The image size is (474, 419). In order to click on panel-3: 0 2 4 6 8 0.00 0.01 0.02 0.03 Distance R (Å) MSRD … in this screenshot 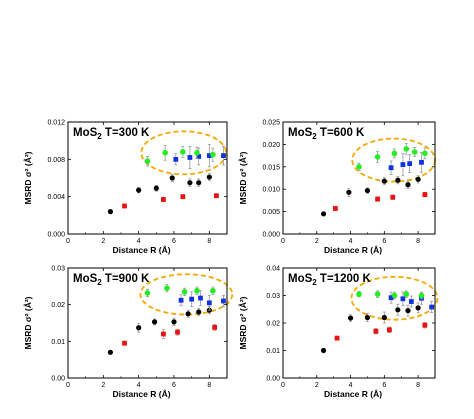, I will do `click(128, 332)`.